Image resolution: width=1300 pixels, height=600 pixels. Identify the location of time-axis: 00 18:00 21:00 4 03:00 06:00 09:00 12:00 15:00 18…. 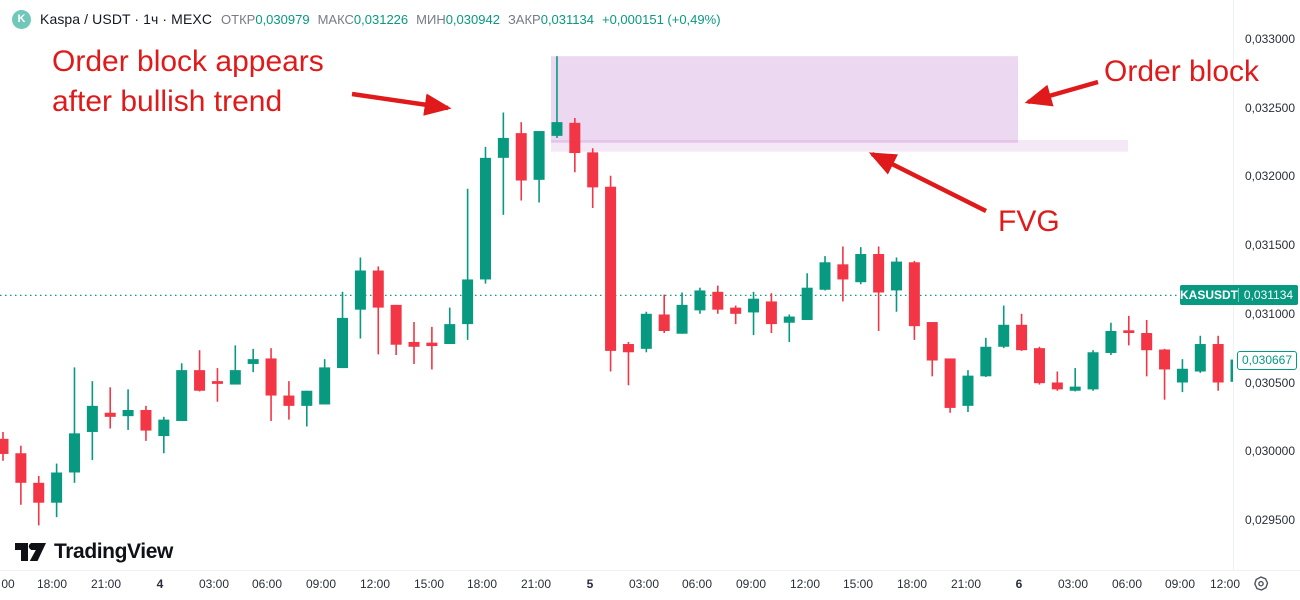
(650, 585).